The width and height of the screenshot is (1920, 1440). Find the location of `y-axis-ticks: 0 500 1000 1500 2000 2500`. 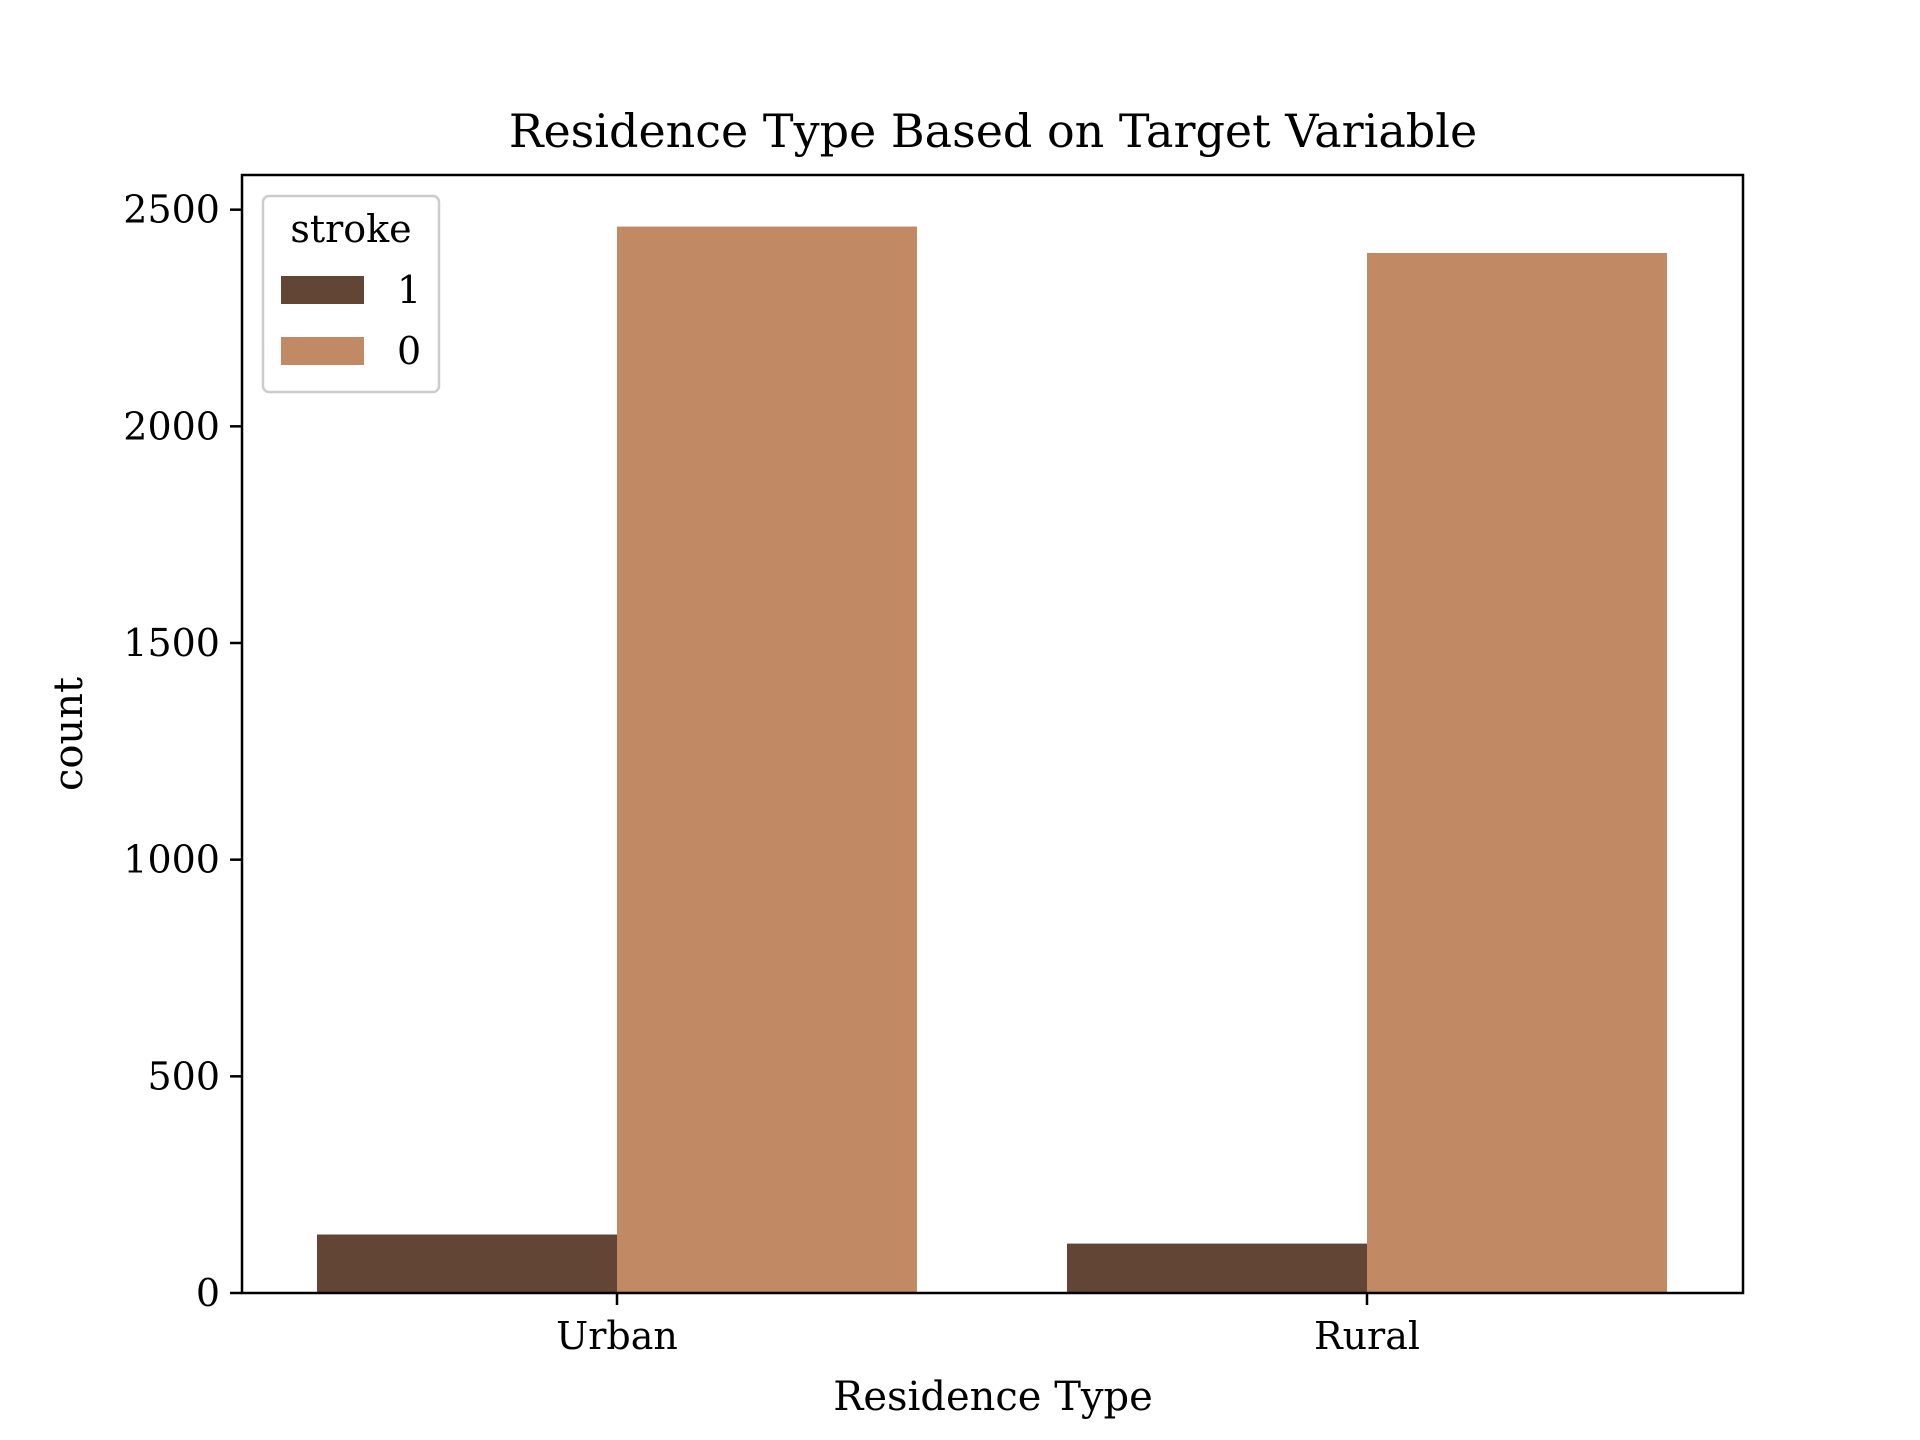

y-axis-ticks: 0 500 1000 1500 2000 2500 is located at coordinates (182, 751).